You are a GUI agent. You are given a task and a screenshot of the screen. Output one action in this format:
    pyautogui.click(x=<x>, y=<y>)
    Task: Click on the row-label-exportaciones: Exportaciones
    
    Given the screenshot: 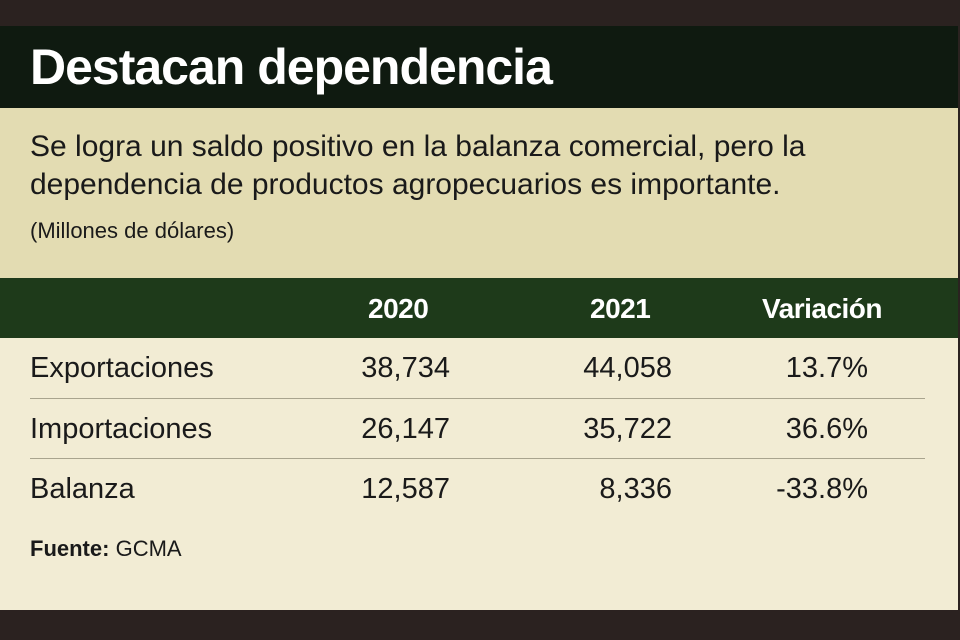 What is the action you would take?
    pyautogui.click(x=122, y=368)
    